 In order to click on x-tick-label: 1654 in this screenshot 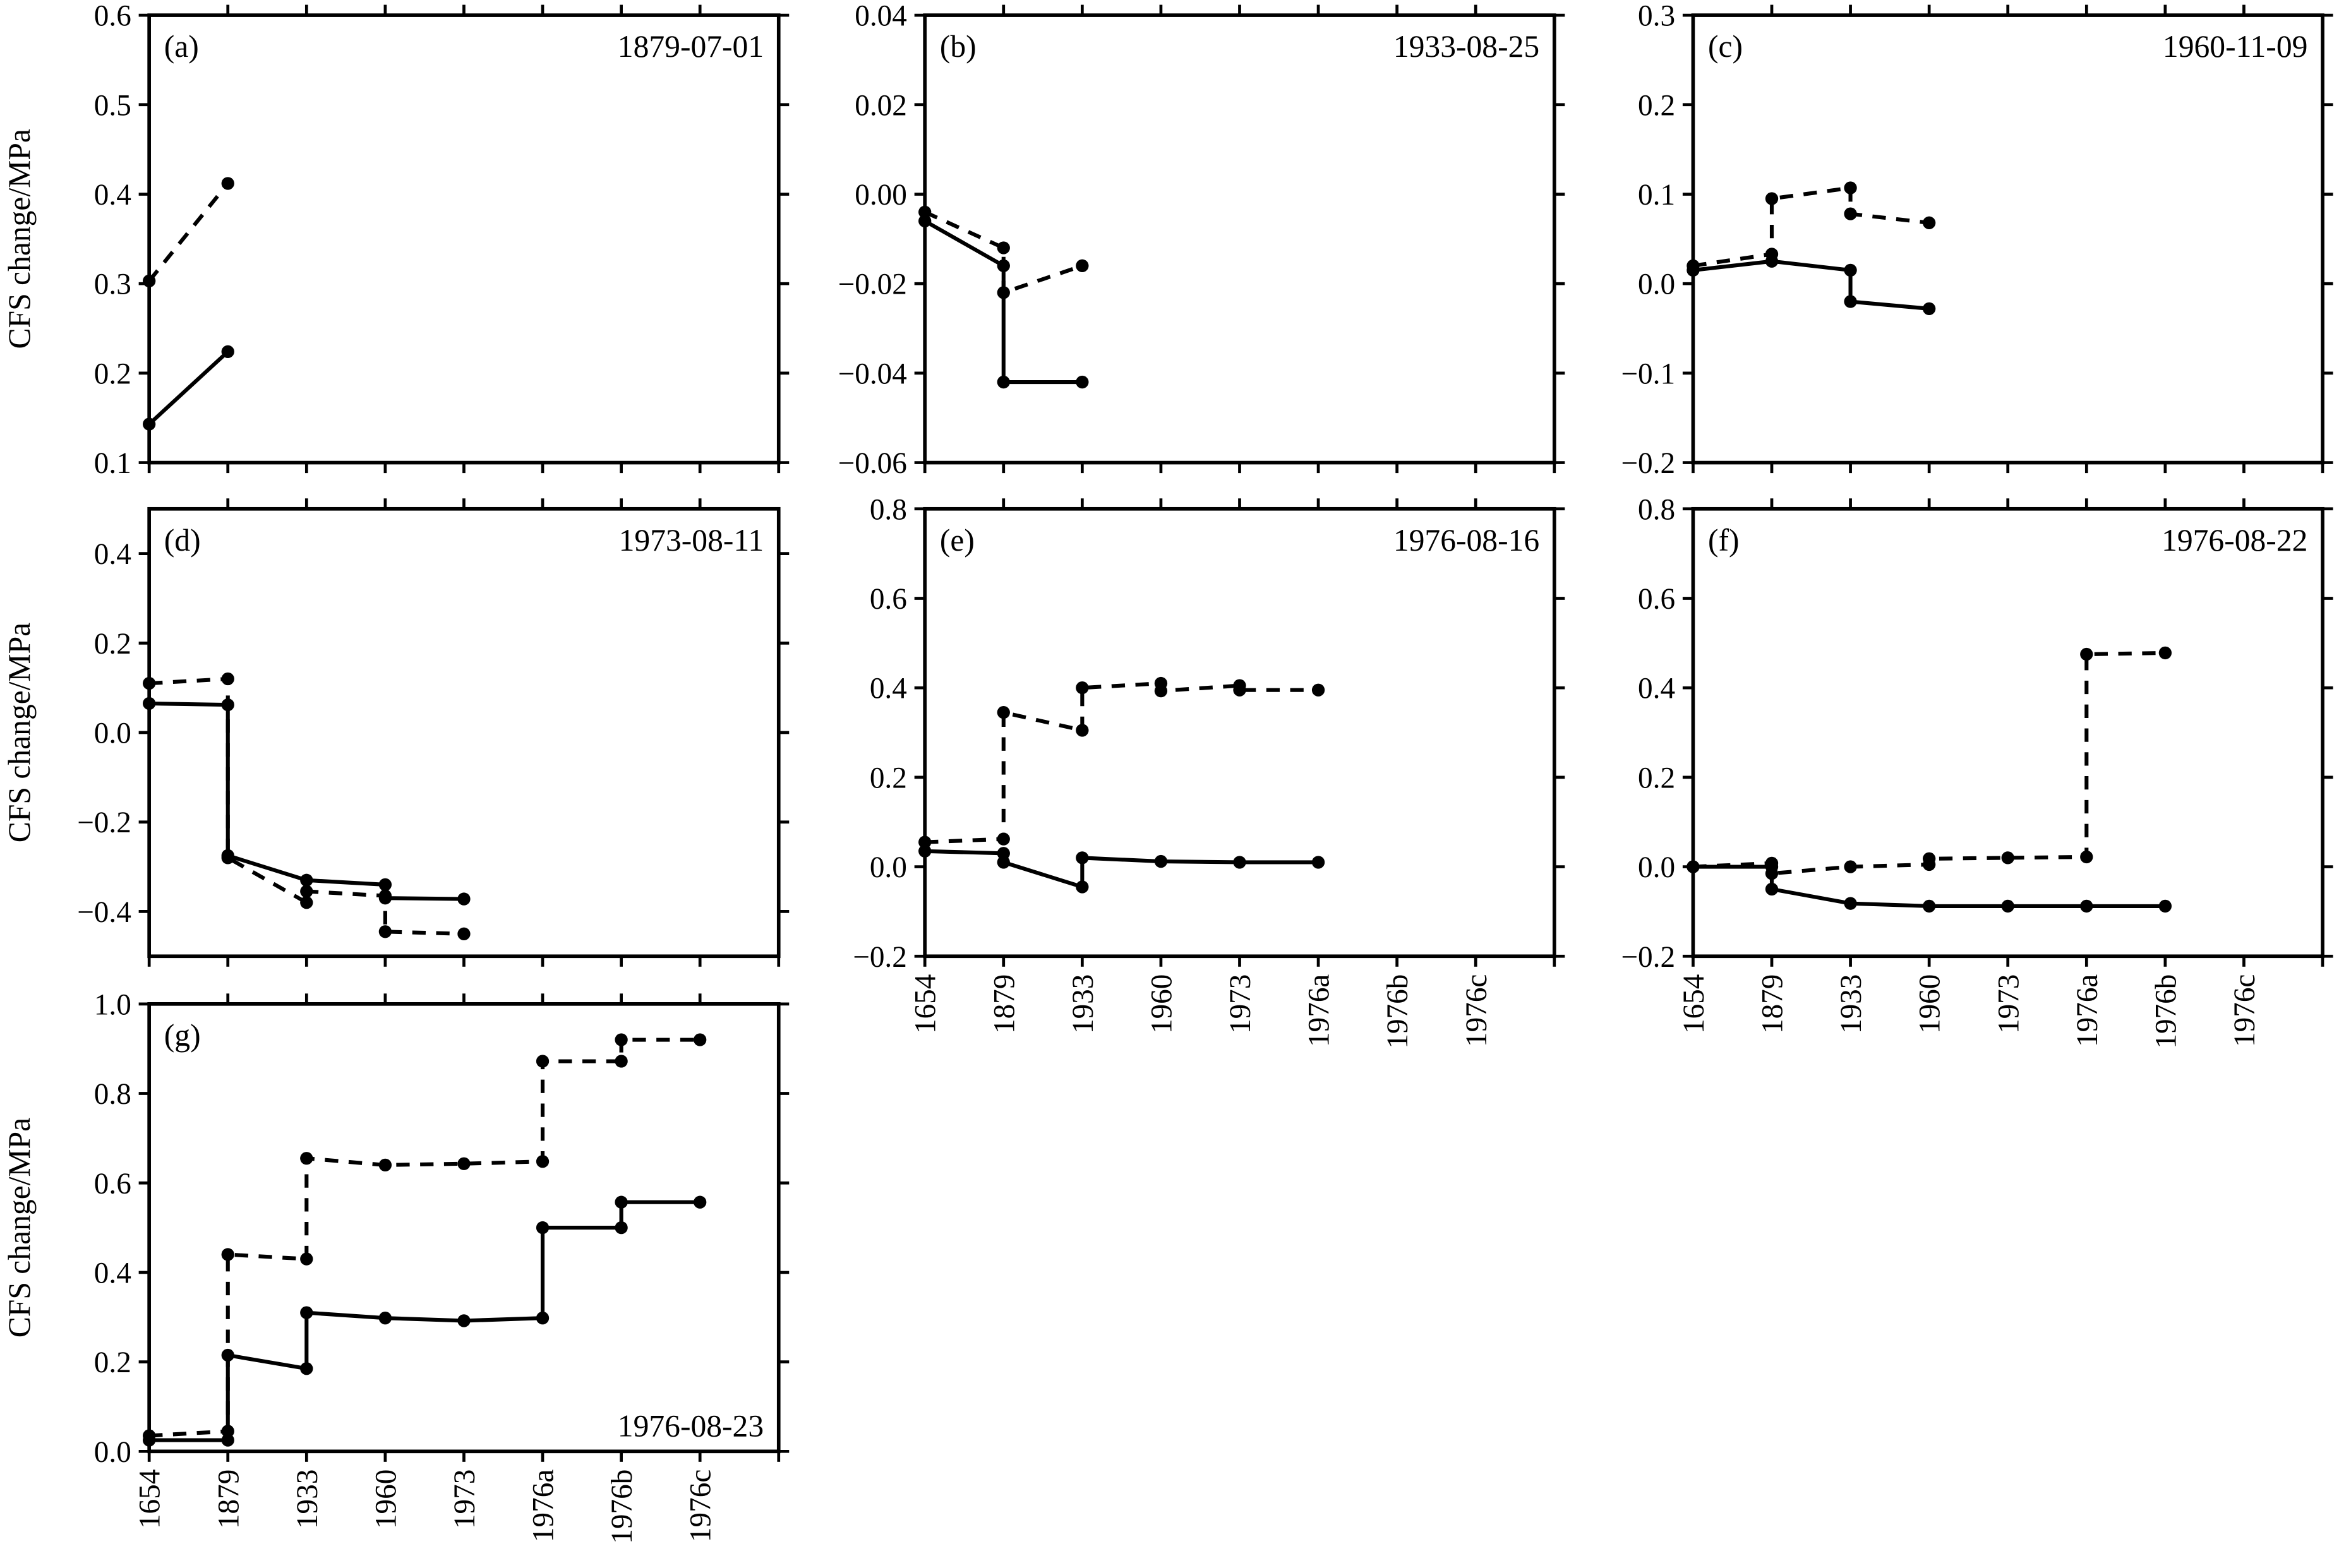, I will do `click(150, 1499)`.